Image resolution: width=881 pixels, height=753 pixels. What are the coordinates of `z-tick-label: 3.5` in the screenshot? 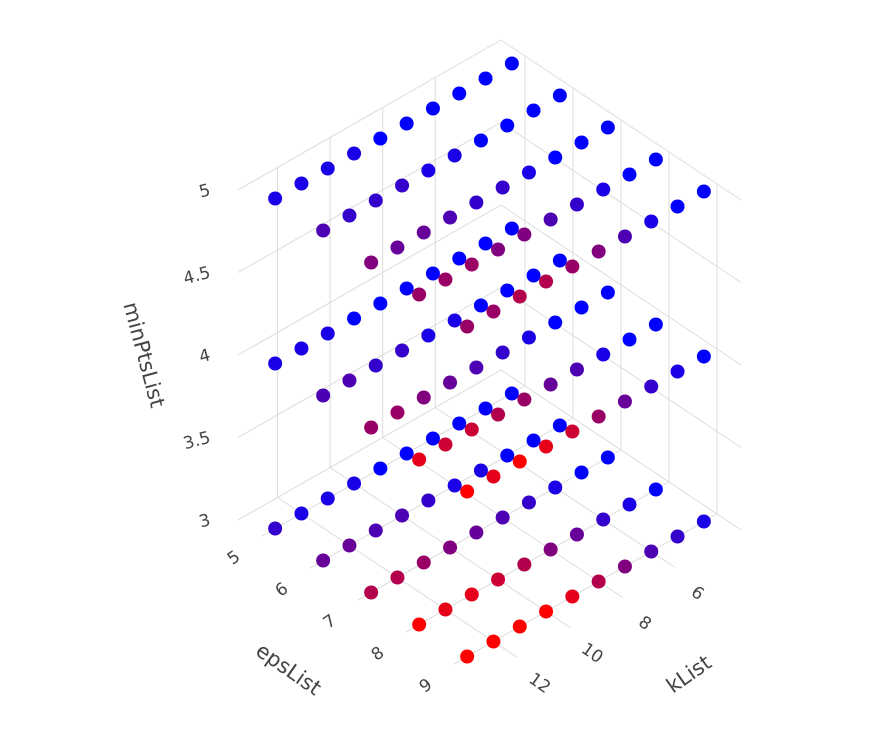 It's located at (196, 441).